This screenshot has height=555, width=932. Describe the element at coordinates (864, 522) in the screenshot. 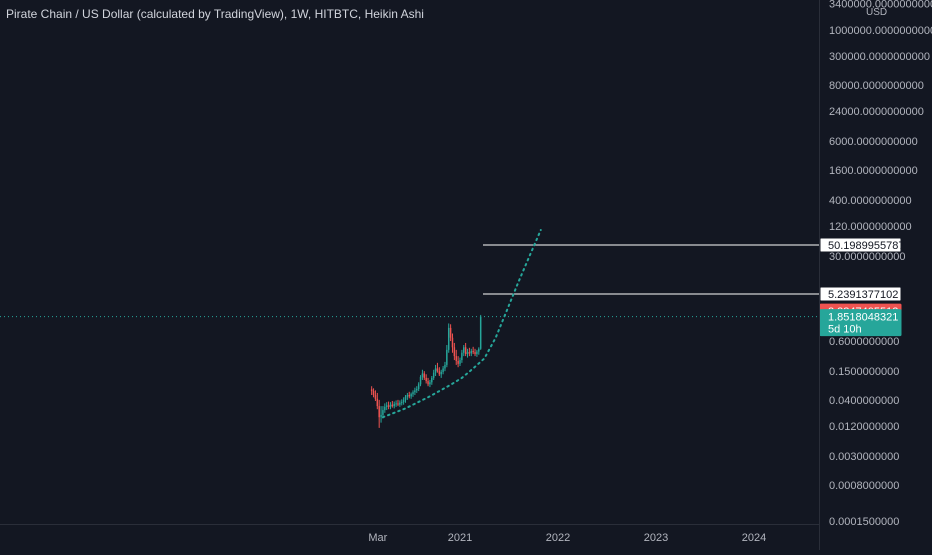

I see `y-tick-label: 0.0001500000` at that location.